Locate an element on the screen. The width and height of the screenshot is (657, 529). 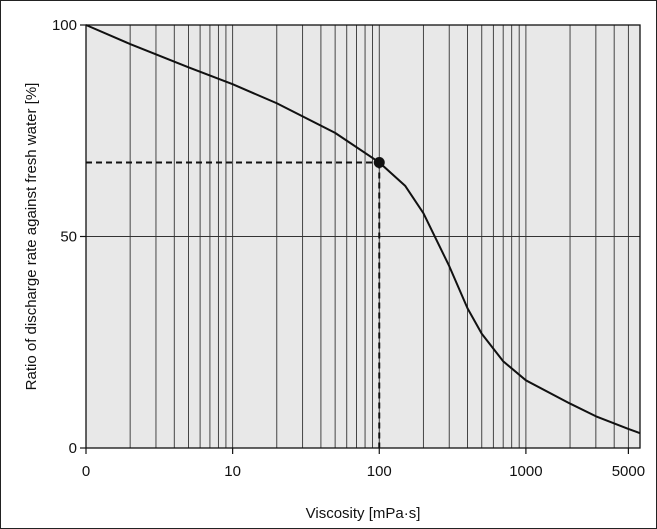
y-tick-label: 100 is located at coordinates (64, 25).